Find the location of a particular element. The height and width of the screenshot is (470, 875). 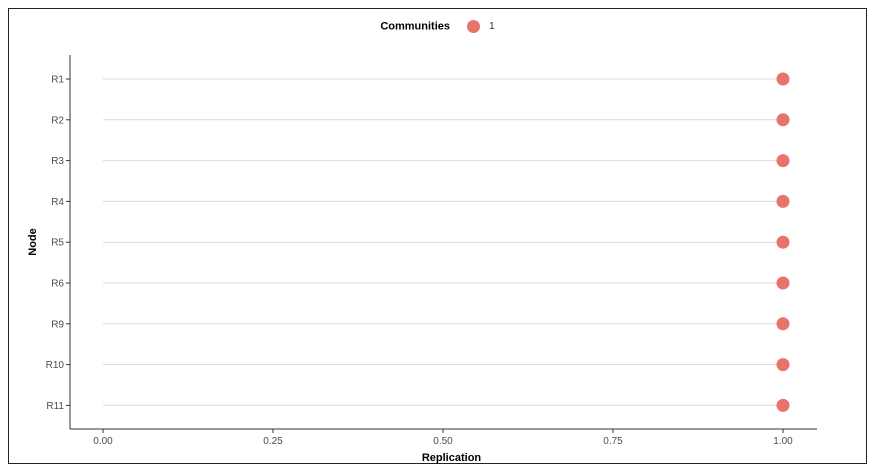

y-tick-label-r9: R9 is located at coordinates (57, 324).